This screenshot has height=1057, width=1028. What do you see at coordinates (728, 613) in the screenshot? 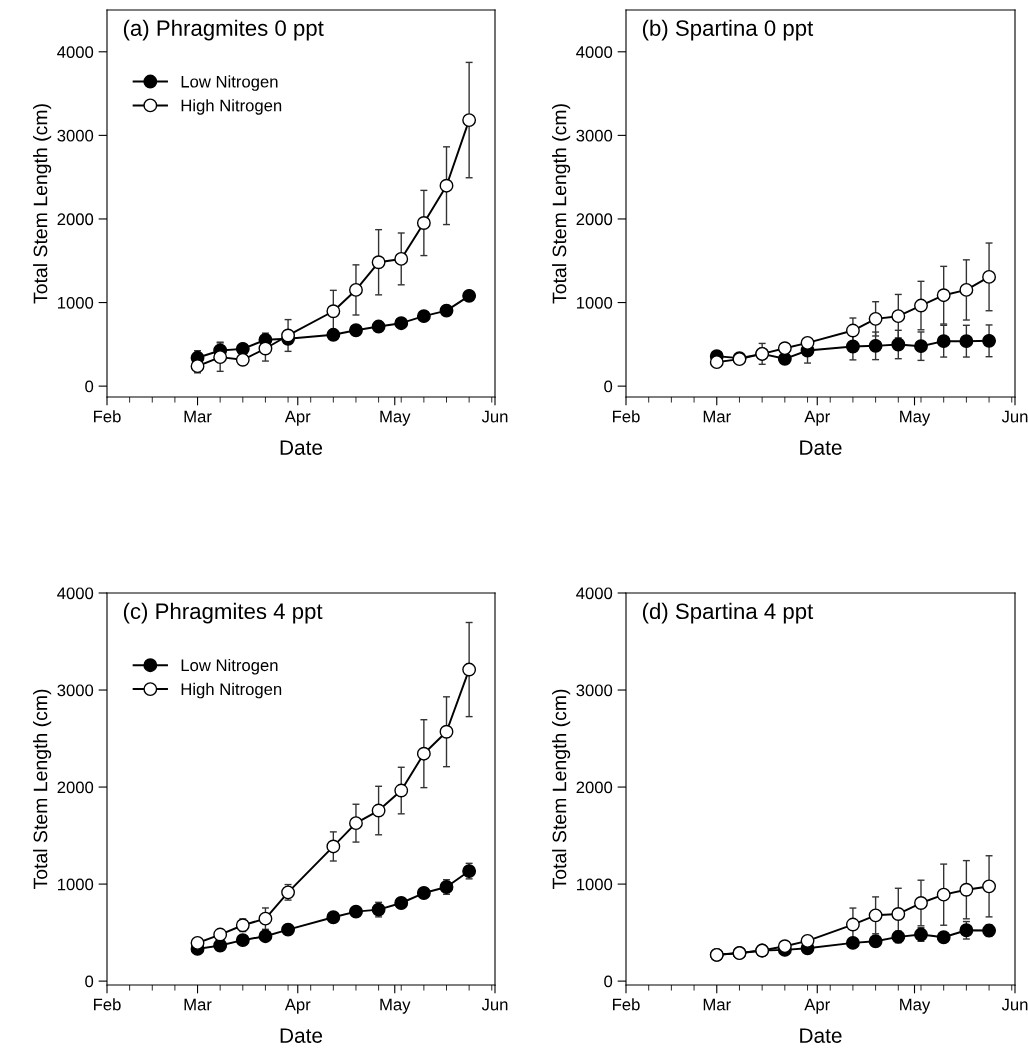
I see `chart-title: (d) Spartina 4 ppt` at bounding box center [728, 613].